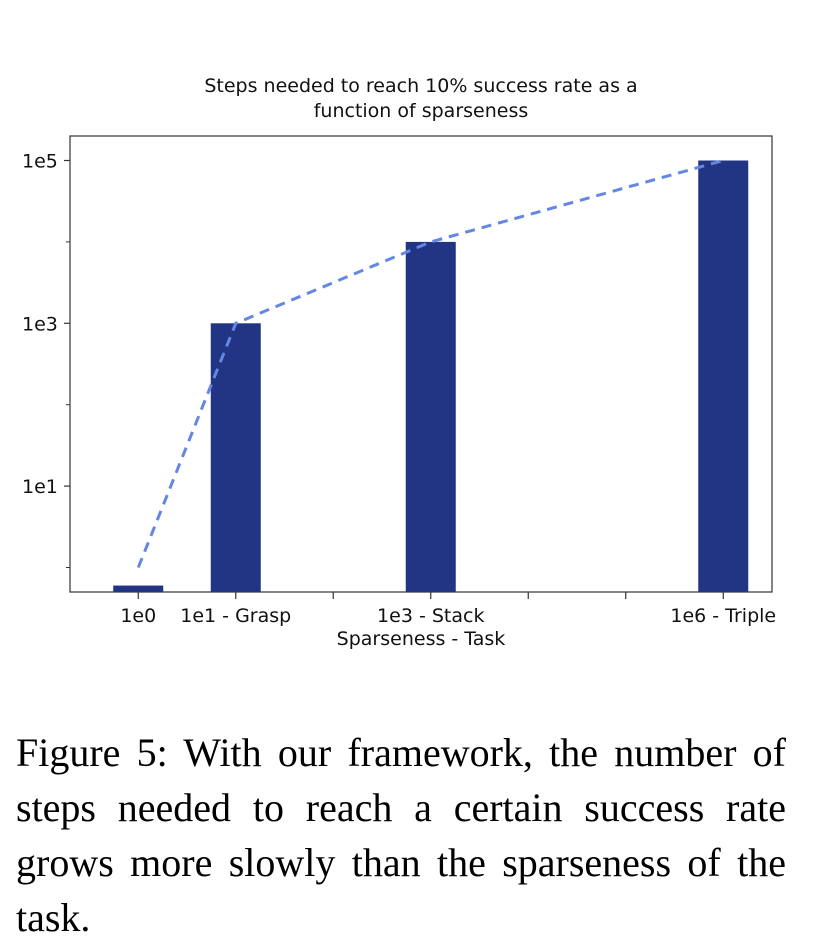 This screenshot has height=946, width=840. Describe the element at coordinates (138, 616) in the screenshot. I see `x-tick-label: 1e0` at that location.